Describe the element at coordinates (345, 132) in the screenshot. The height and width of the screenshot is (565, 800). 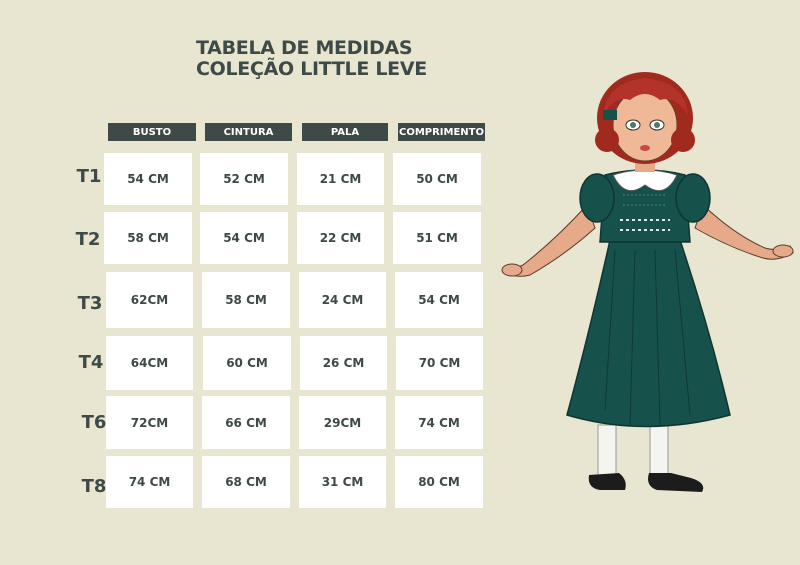
I see `header-pala: PALA` at that location.